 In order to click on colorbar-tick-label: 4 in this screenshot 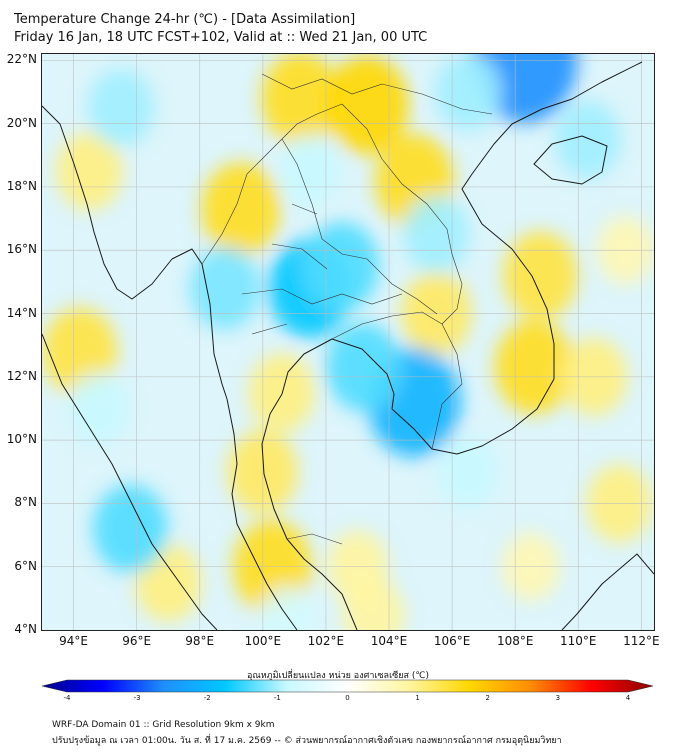, I will do `click(628, 698)`.